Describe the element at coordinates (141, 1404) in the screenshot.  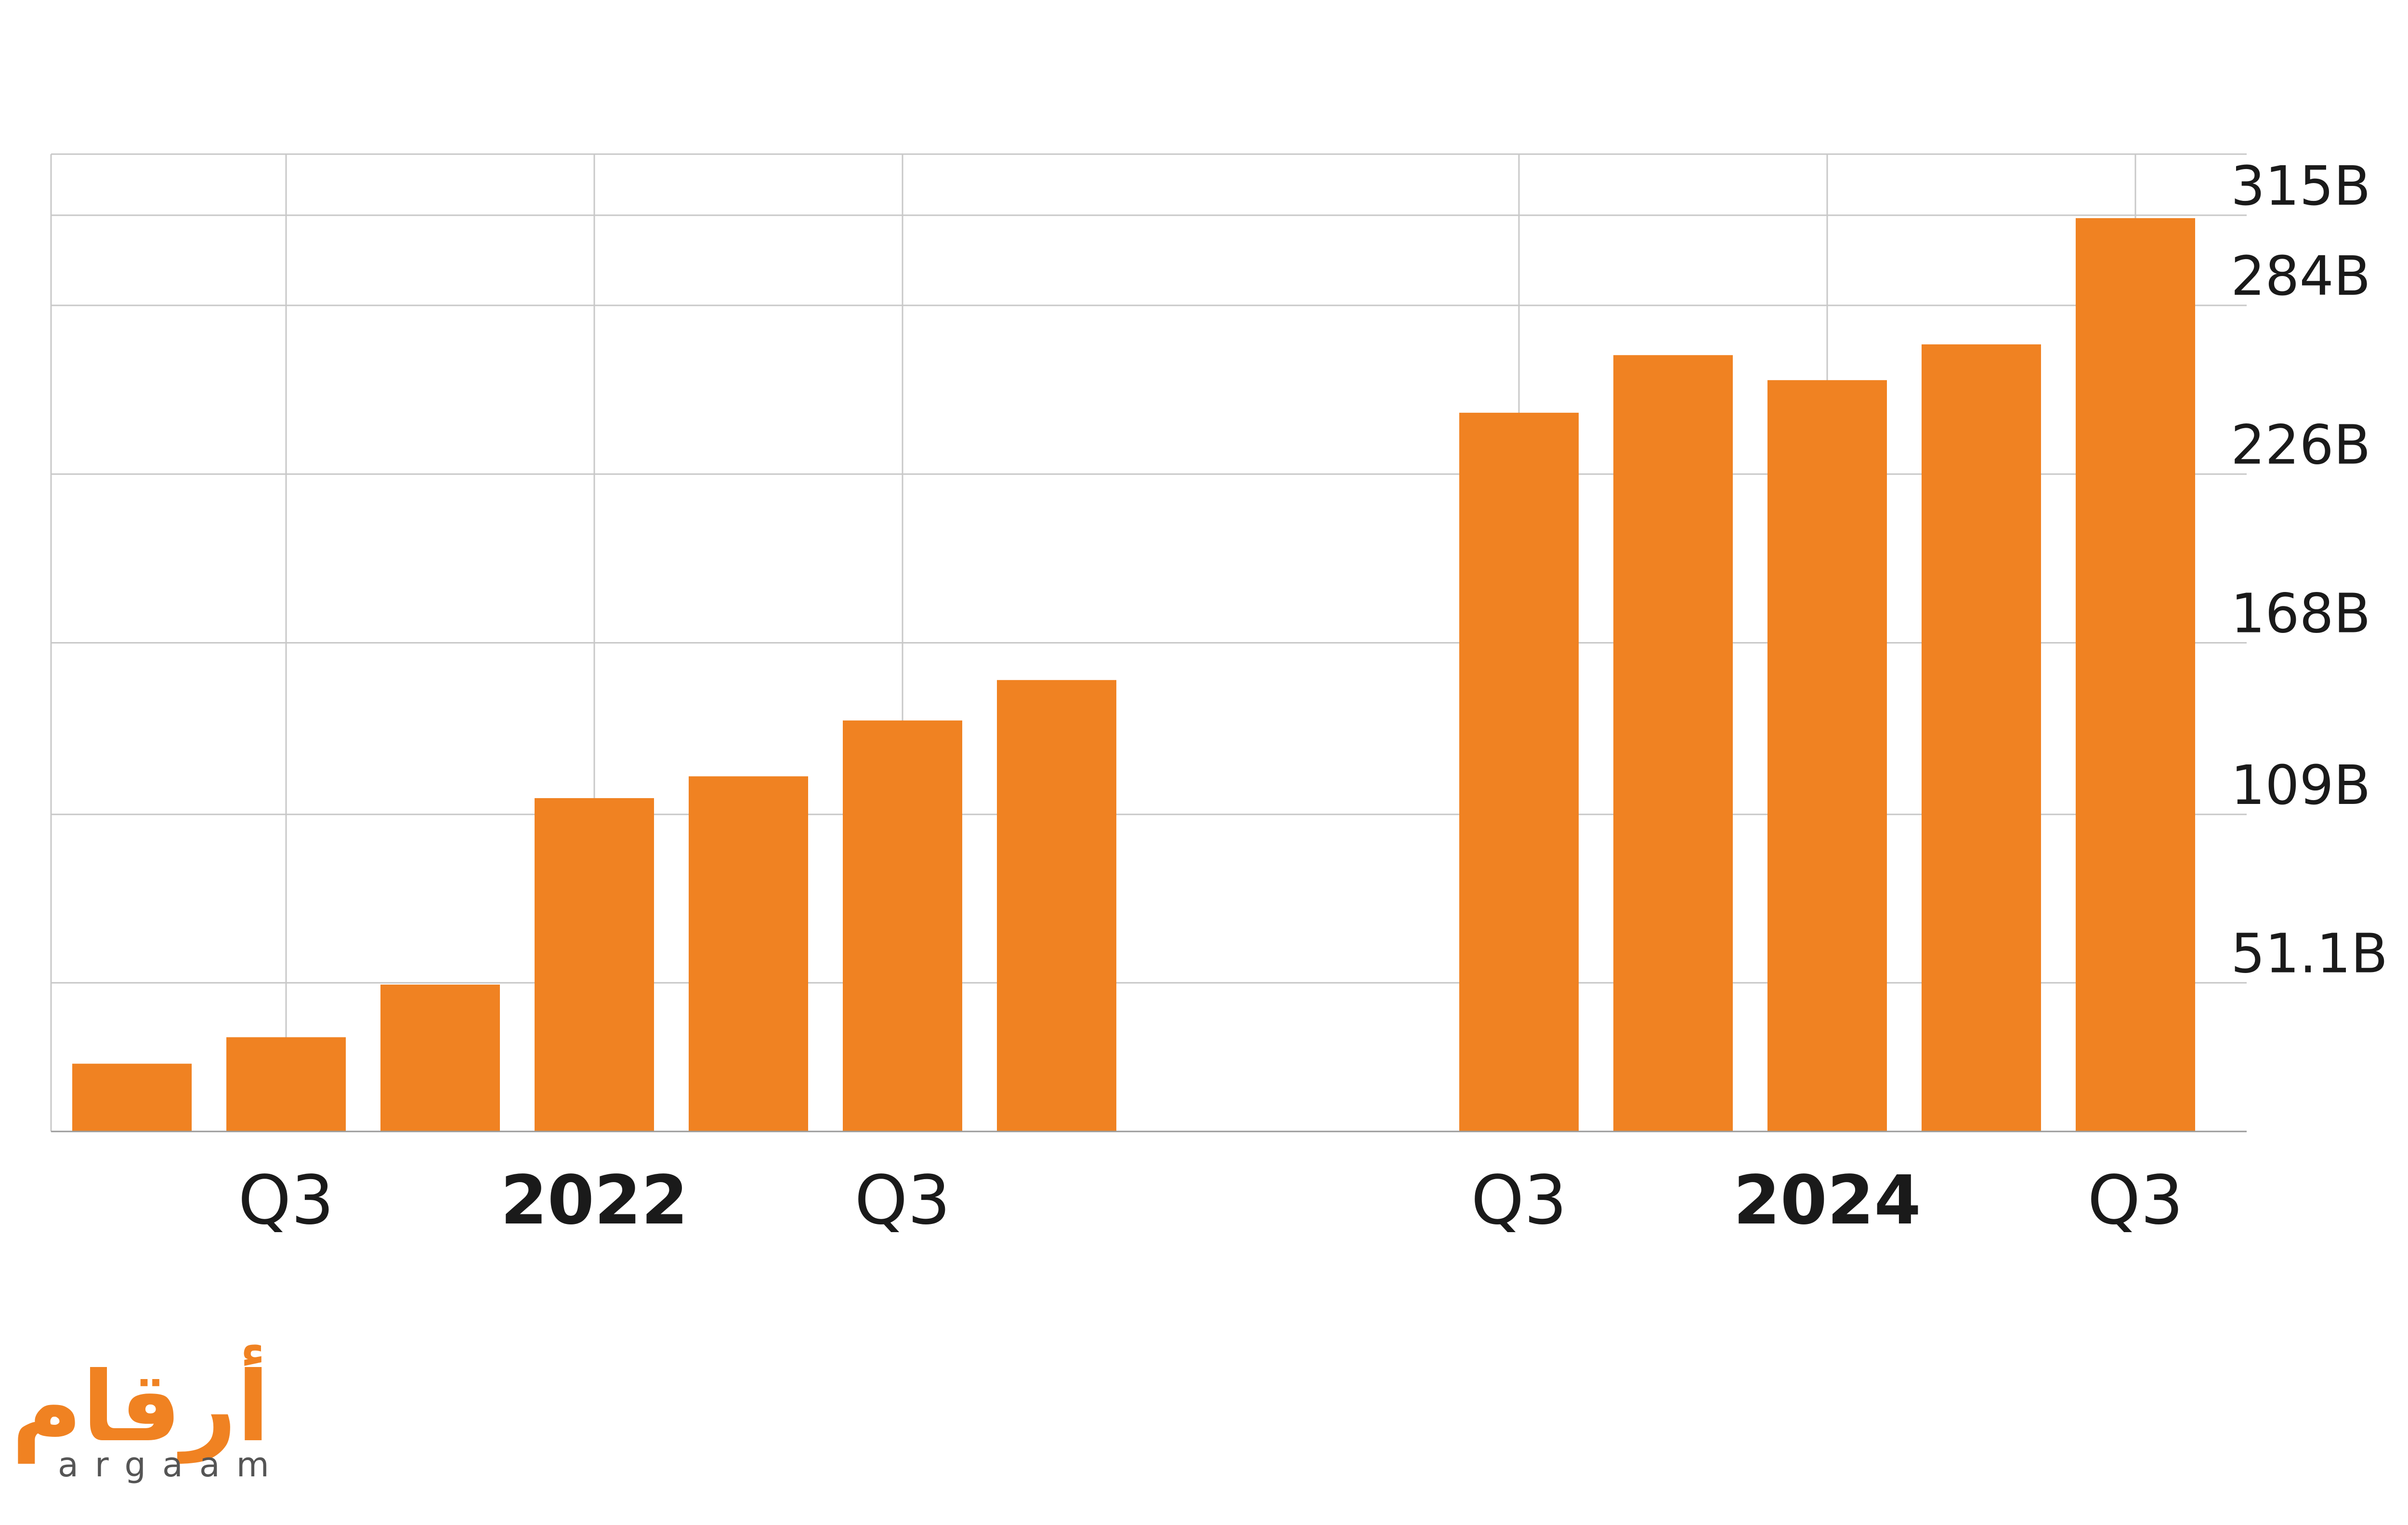
I see `logo-arabic: أرقام` at that location.